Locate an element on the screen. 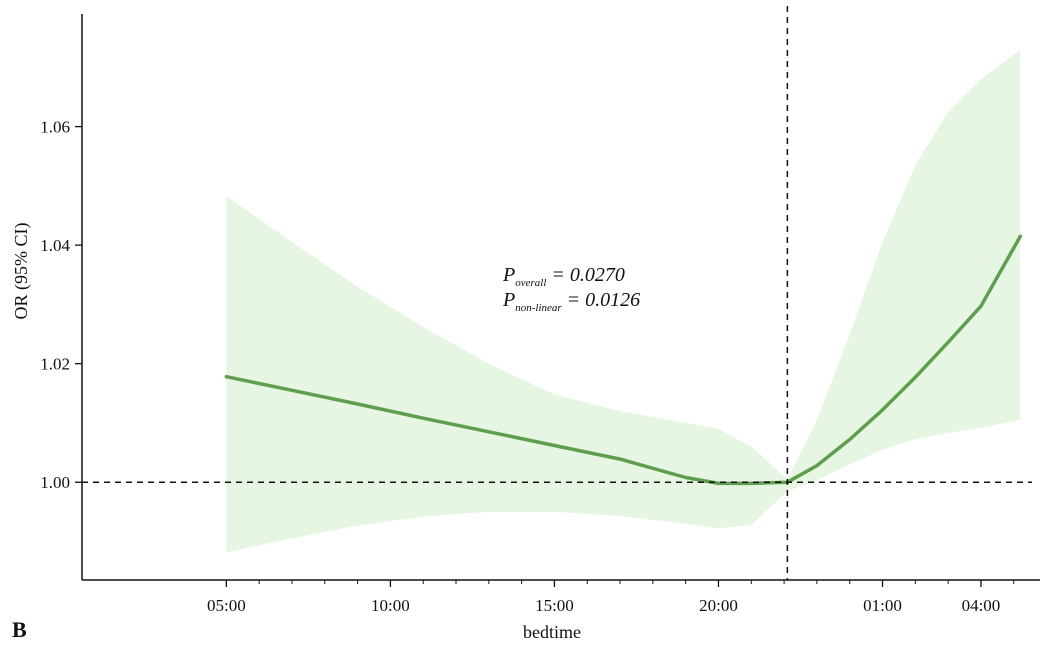  panel-label: B is located at coordinates (19, 629).